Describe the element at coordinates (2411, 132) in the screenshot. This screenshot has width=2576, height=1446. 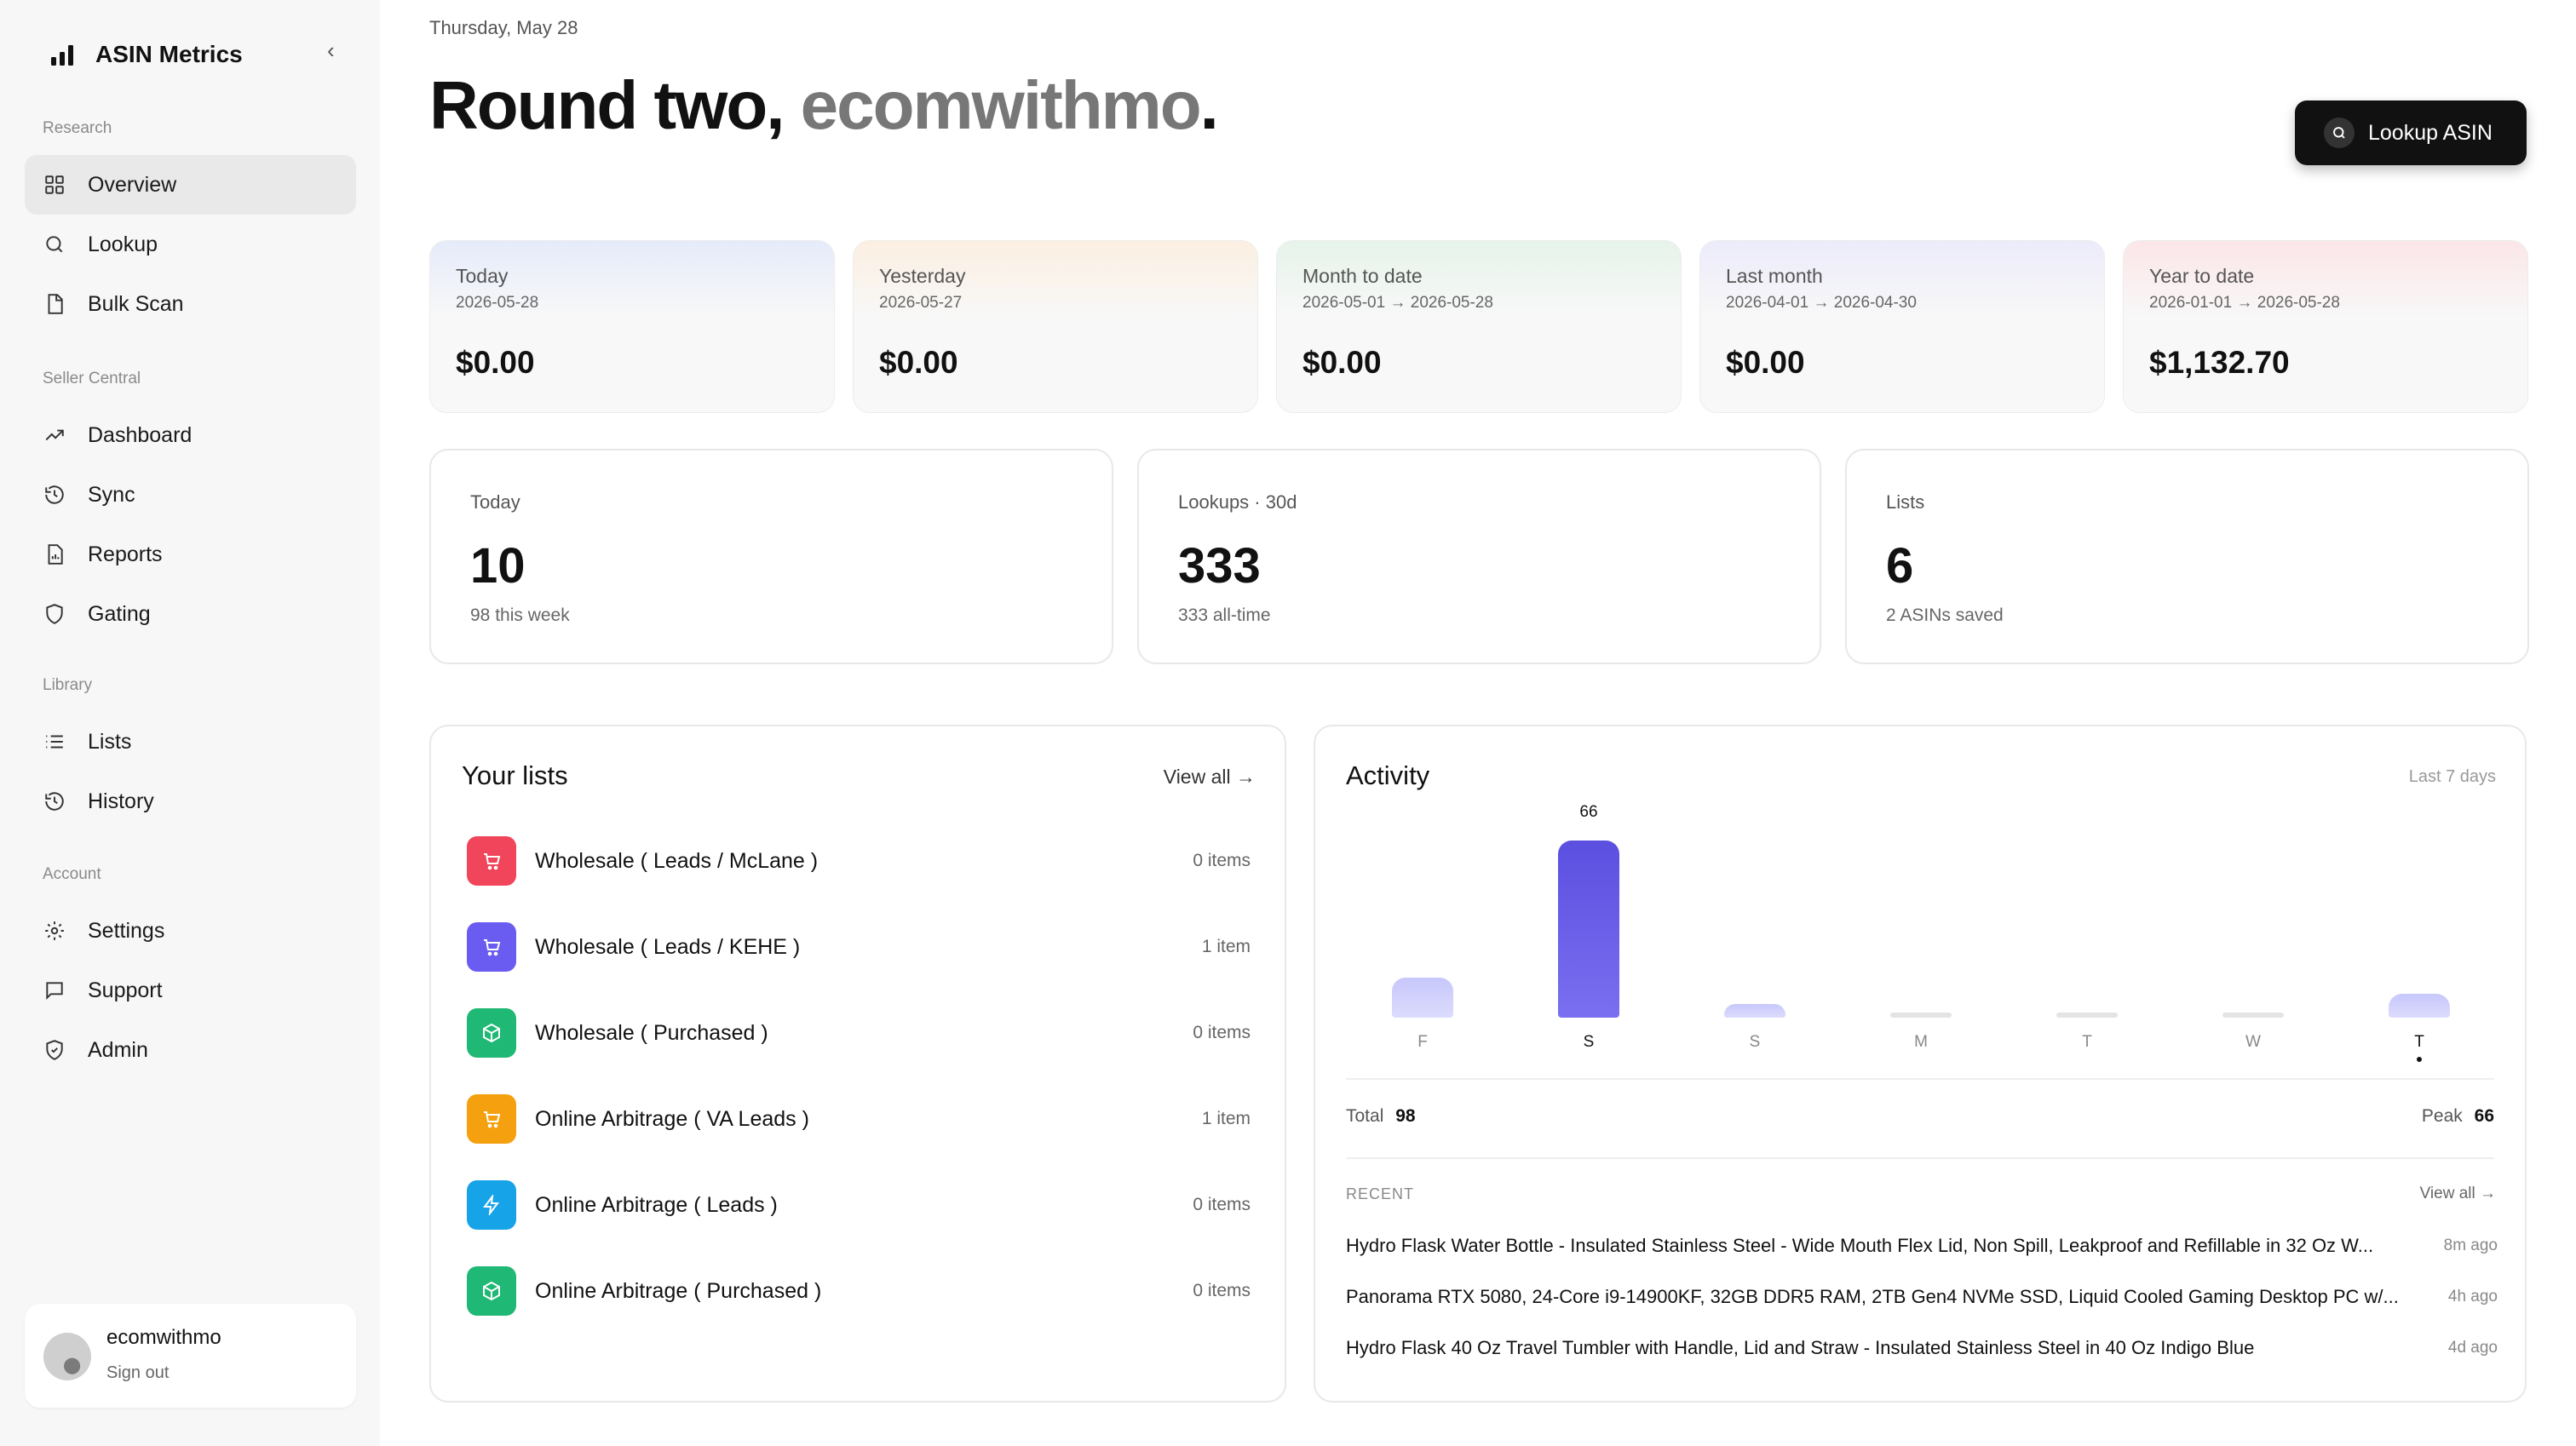
I see `lookup-asin-button: Lookup ASIN` at that location.